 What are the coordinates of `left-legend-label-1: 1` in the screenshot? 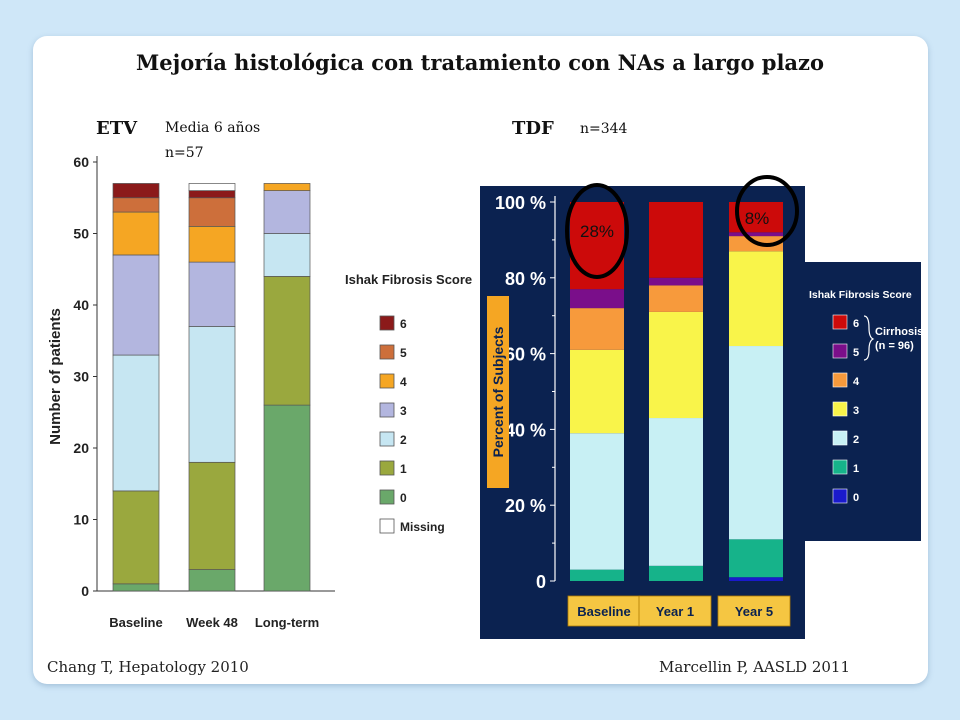 It's located at (403, 469).